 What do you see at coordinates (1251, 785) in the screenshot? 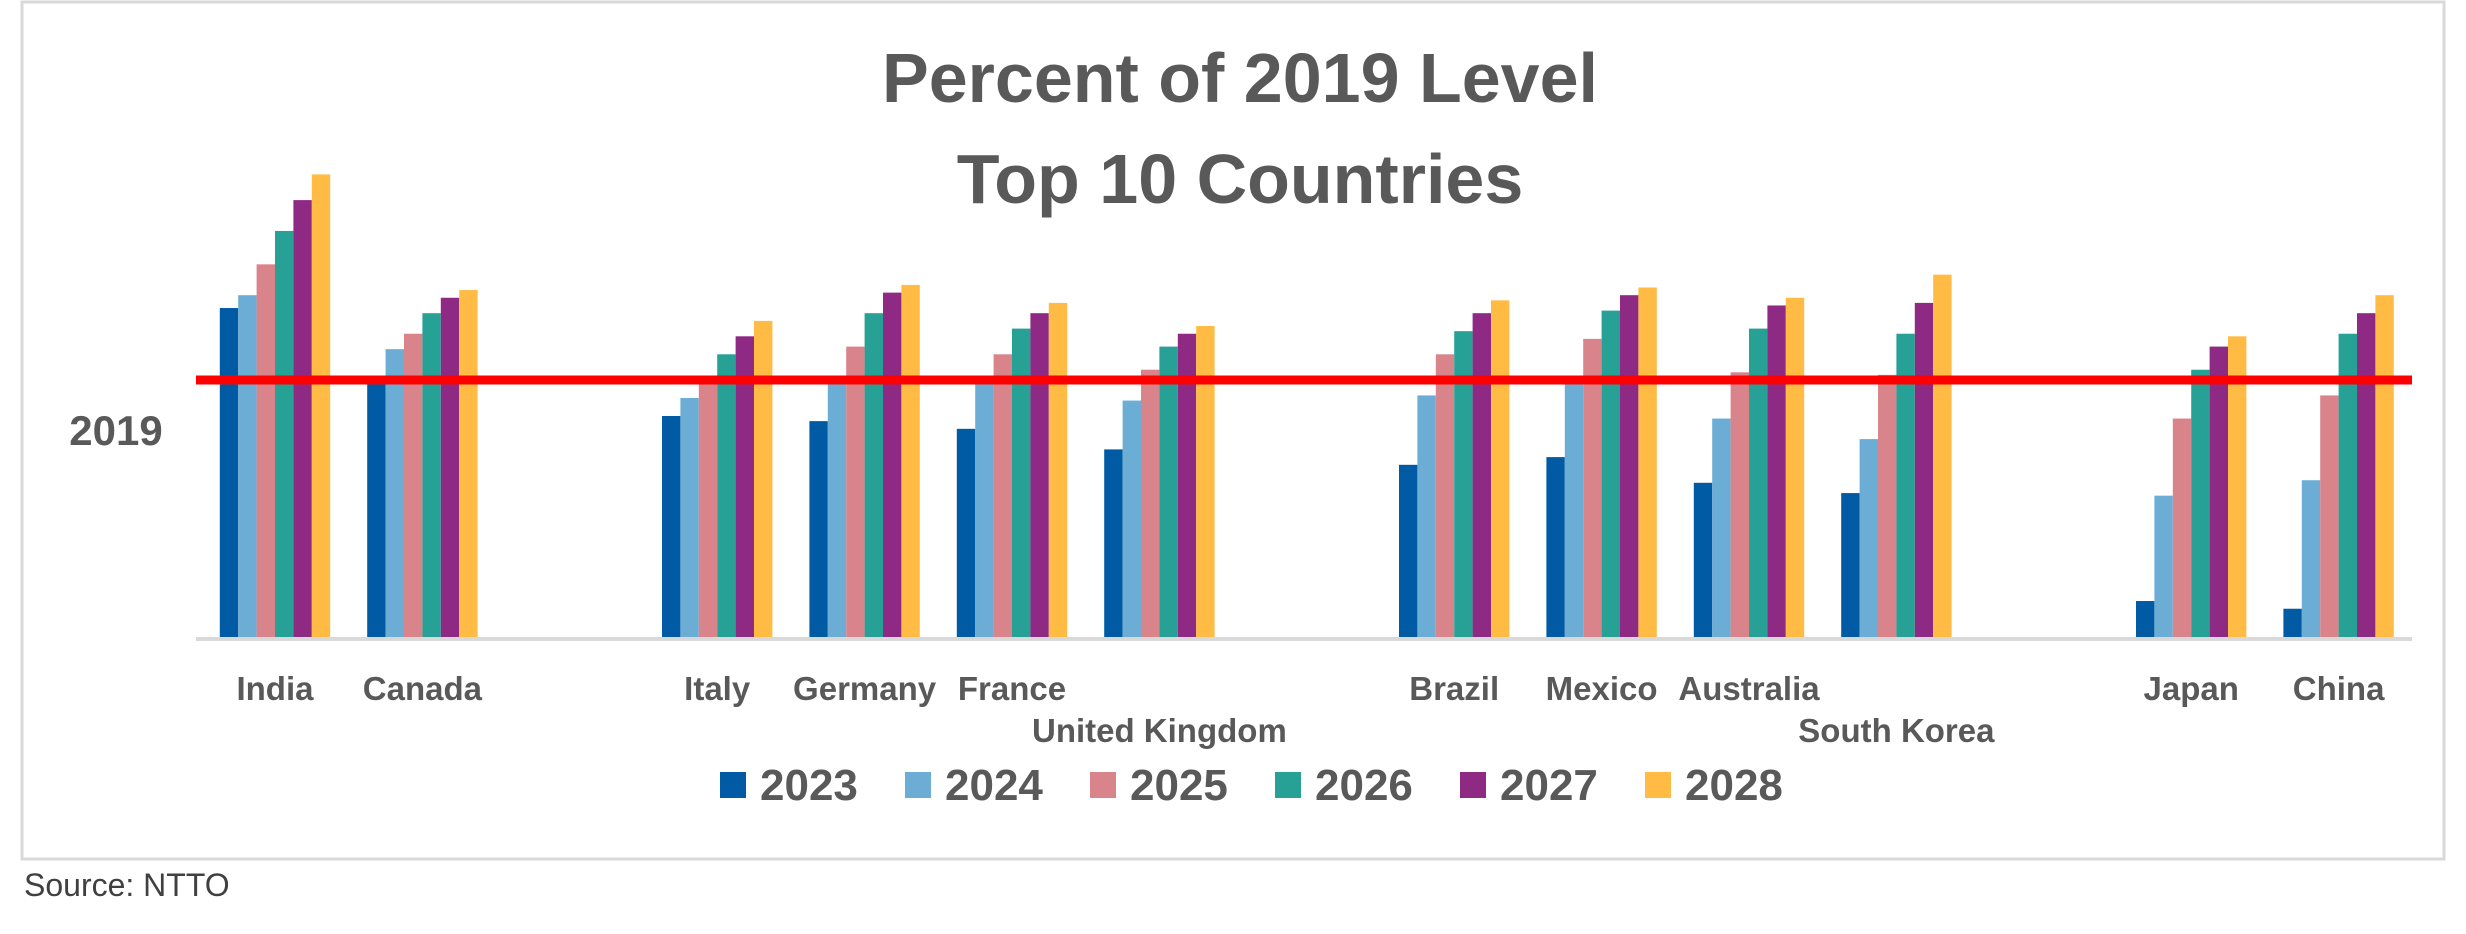
I see `legend: 2023 2024 2025 2026 2027 2028` at bounding box center [1251, 785].